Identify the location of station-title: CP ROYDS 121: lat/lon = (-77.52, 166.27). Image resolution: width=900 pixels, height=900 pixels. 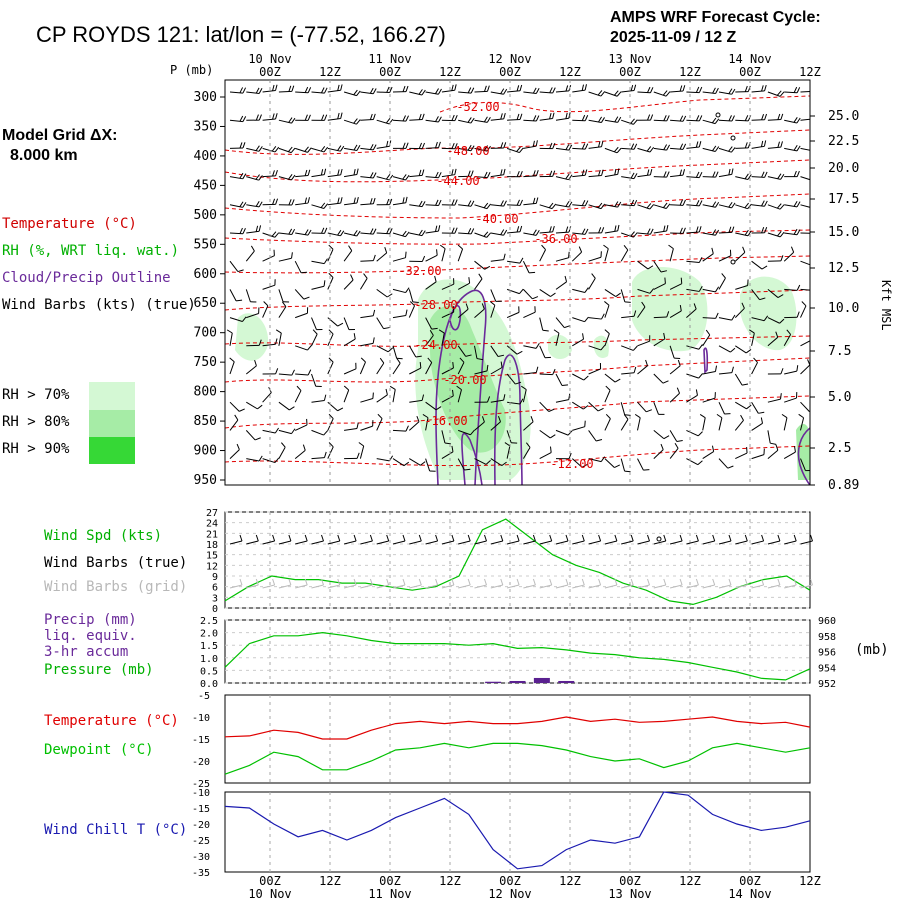
(241, 34).